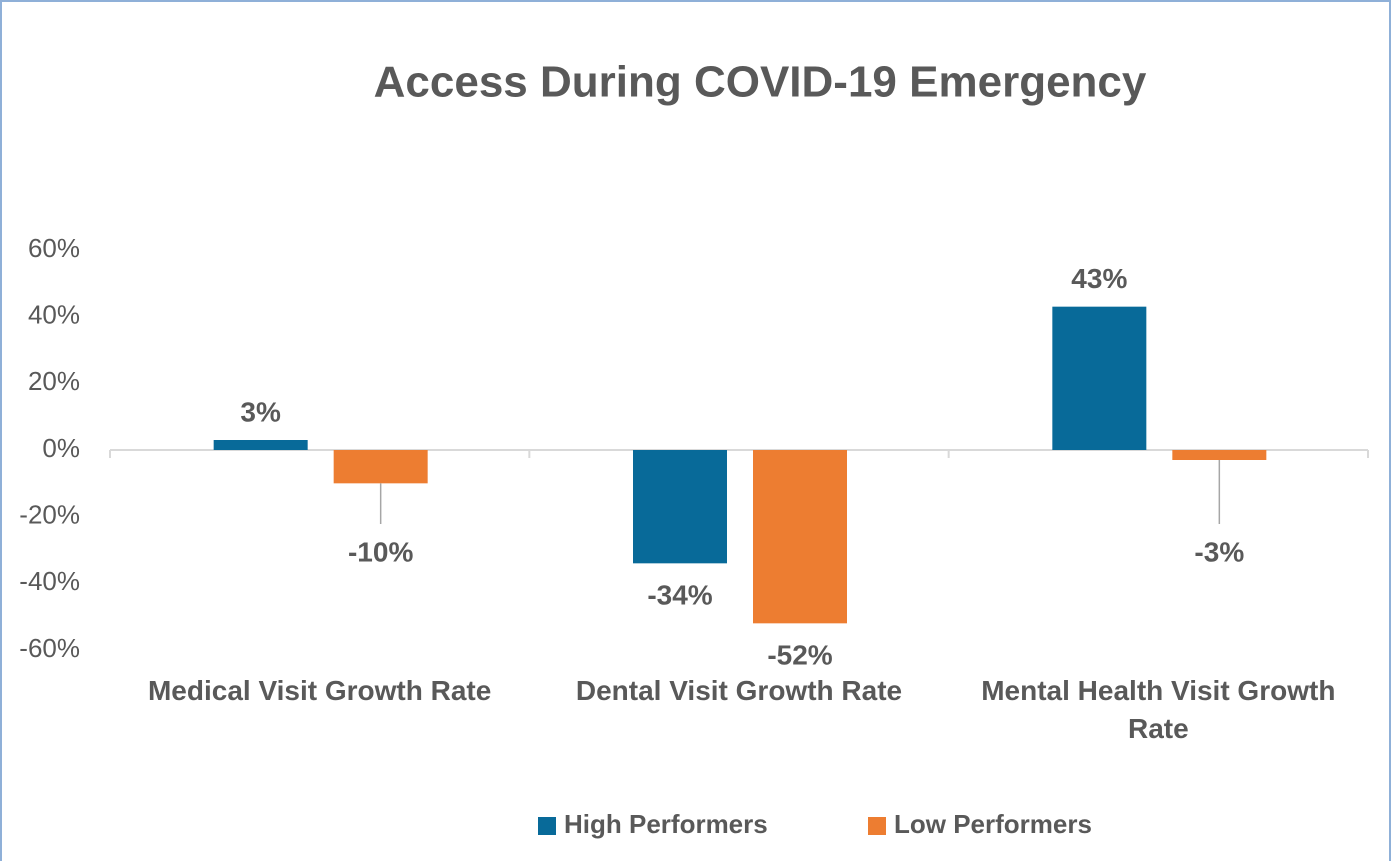 Image resolution: width=1391 pixels, height=861 pixels. What do you see at coordinates (54, 248) in the screenshot?
I see `y-tick-label: 60%` at bounding box center [54, 248].